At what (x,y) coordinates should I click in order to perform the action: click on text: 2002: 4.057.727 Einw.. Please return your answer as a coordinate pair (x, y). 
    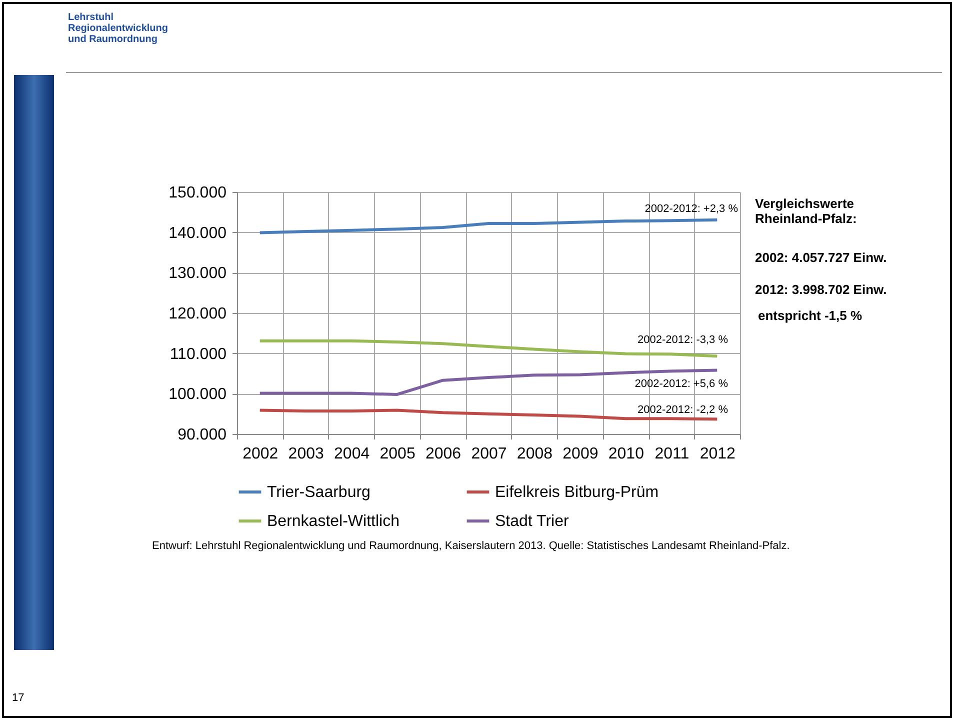
    Looking at the image, I should click on (821, 257).